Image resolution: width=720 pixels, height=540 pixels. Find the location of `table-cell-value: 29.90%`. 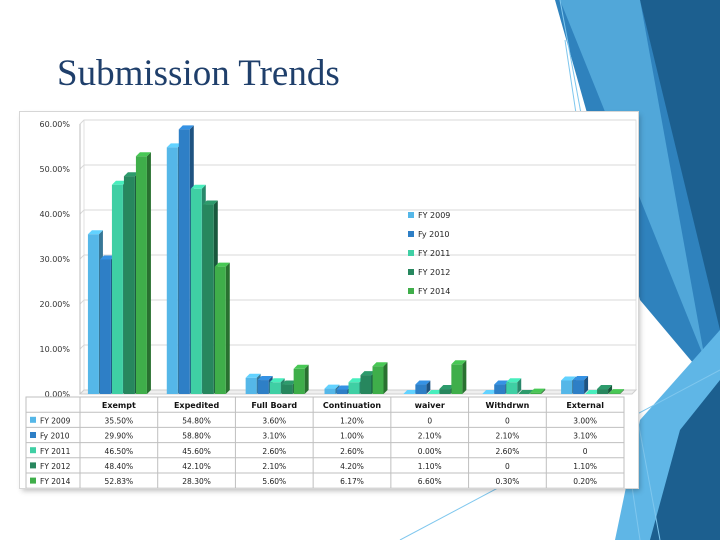

table-cell-value: 29.90% is located at coordinates (119, 436).